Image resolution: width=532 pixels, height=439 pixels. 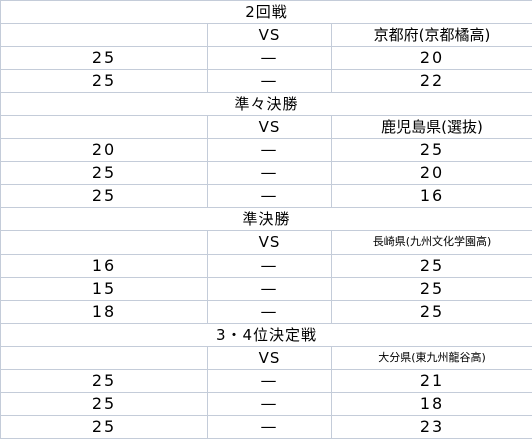 What do you see at coordinates (104, 288) in the screenshot?
I see `home-score: 15` at bounding box center [104, 288].